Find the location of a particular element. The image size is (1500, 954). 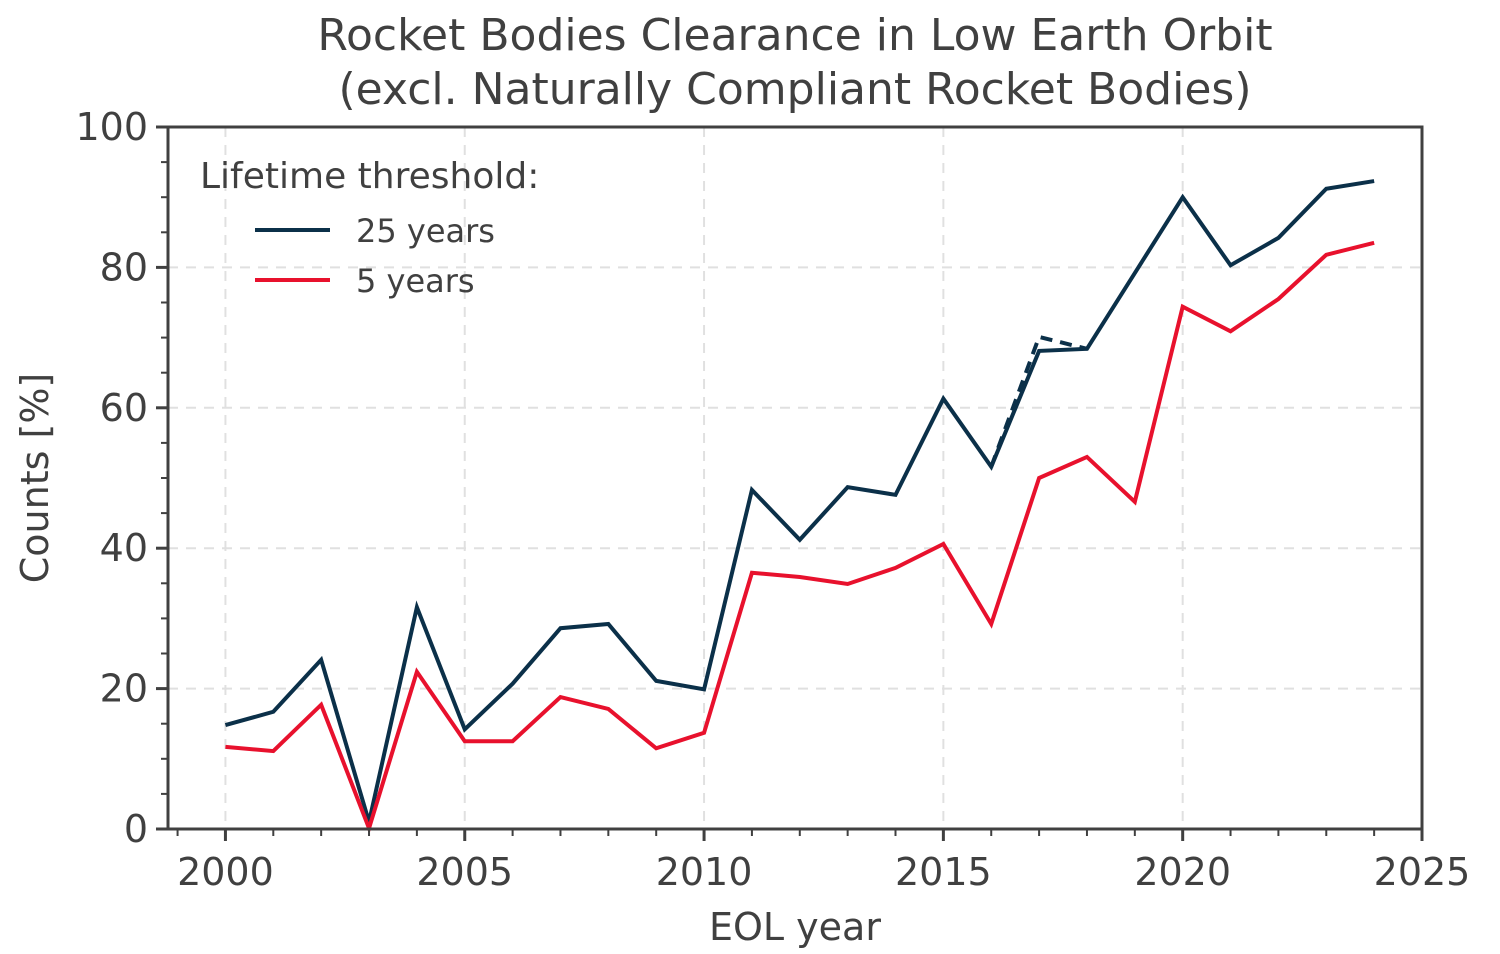

x-tick-label: 2015 is located at coordinates (943, 872).